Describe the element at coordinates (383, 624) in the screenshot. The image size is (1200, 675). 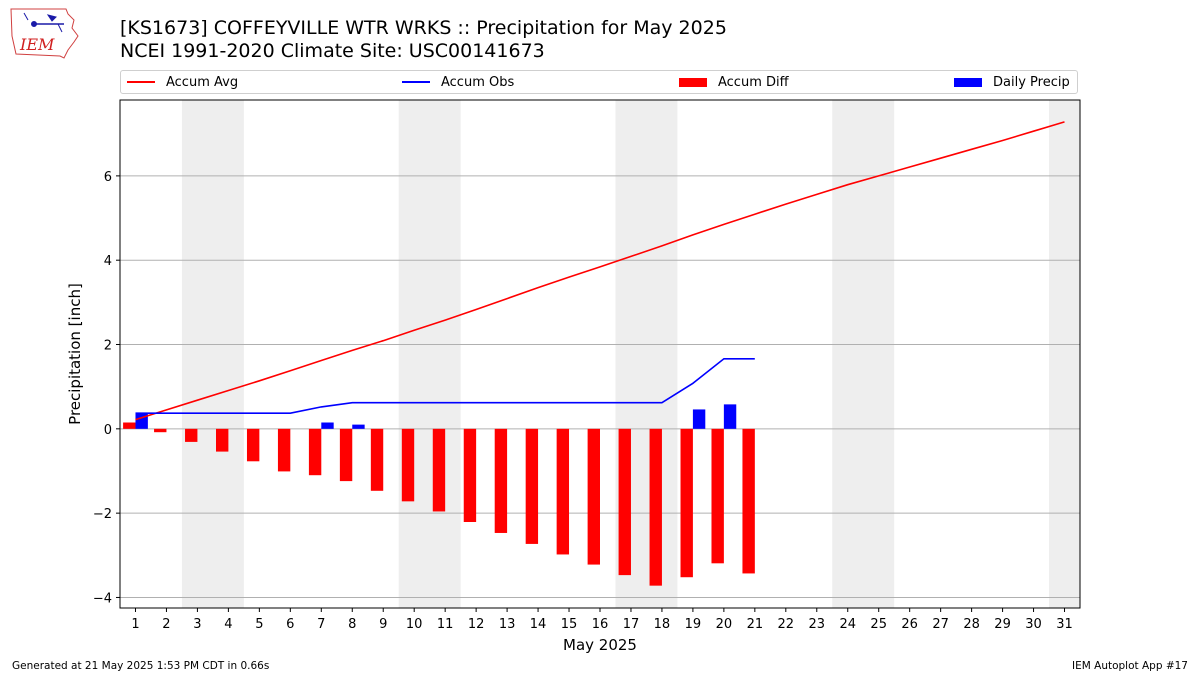
I see `x-tick-label-9: 9` at that location.